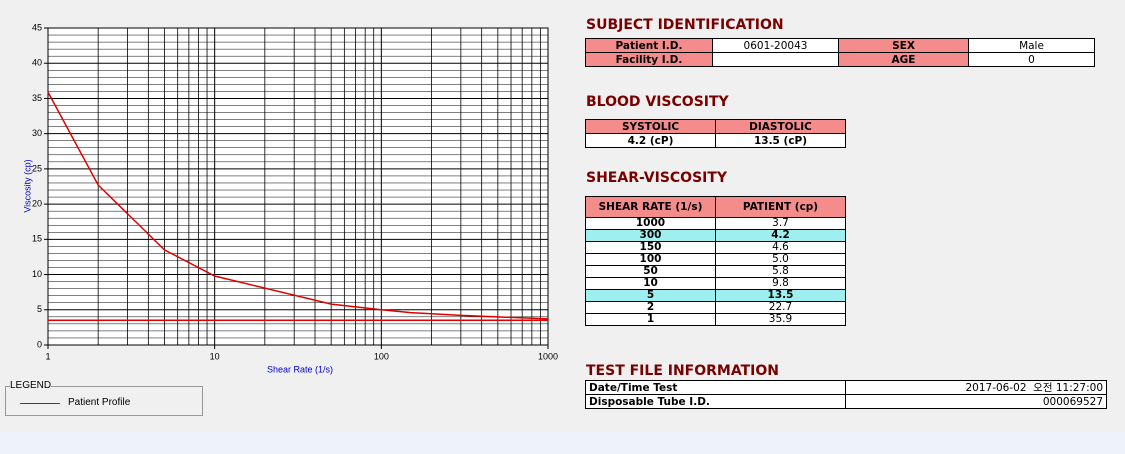 The width and height of the screenshot is (1125, 454). What do you see at coordinates (39, 344) in the screenshot?
I see `y-tick-label: 0` at bounding box center [39, 344].